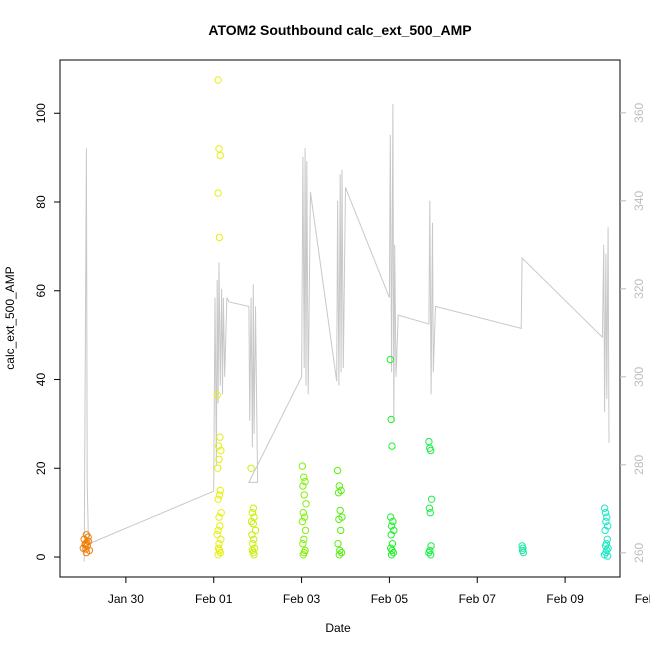  Describe the element at coordinates (639, 288) in the screenshot. I see `y-right-tick-label: 320` at that location.